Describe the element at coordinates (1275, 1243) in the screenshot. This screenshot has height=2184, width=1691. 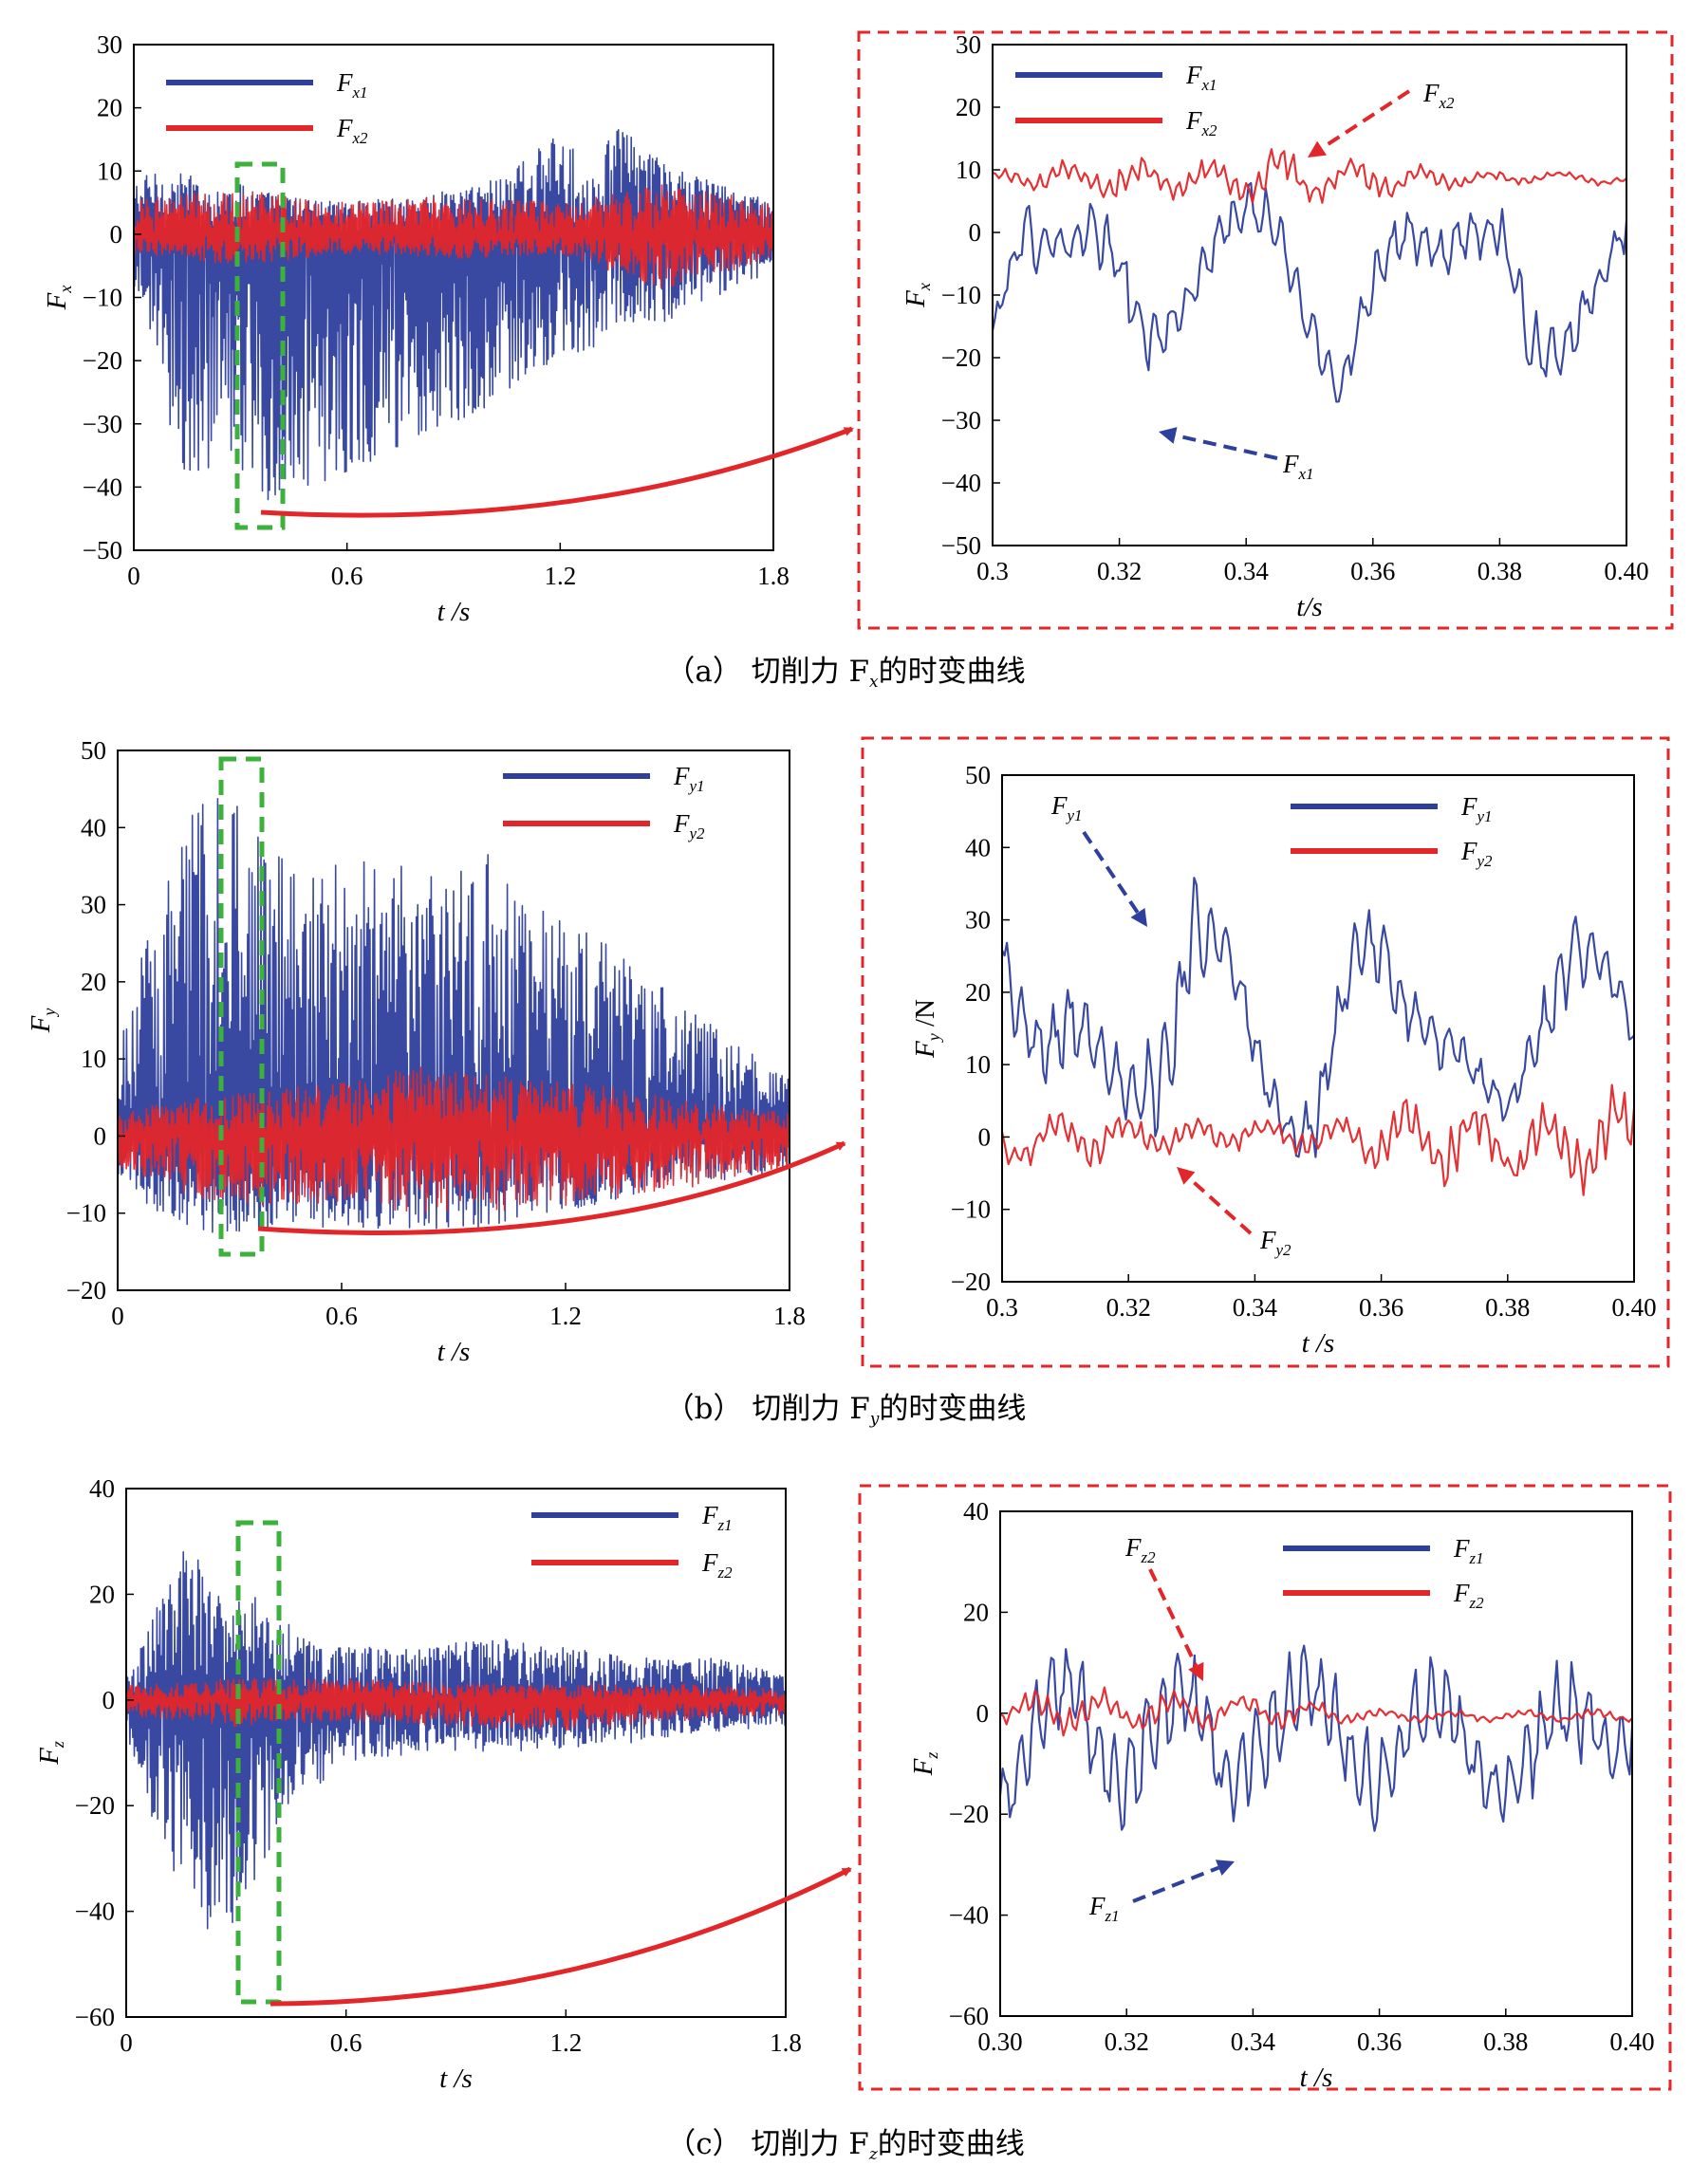
I see `callout-label: Fy2` at that location.